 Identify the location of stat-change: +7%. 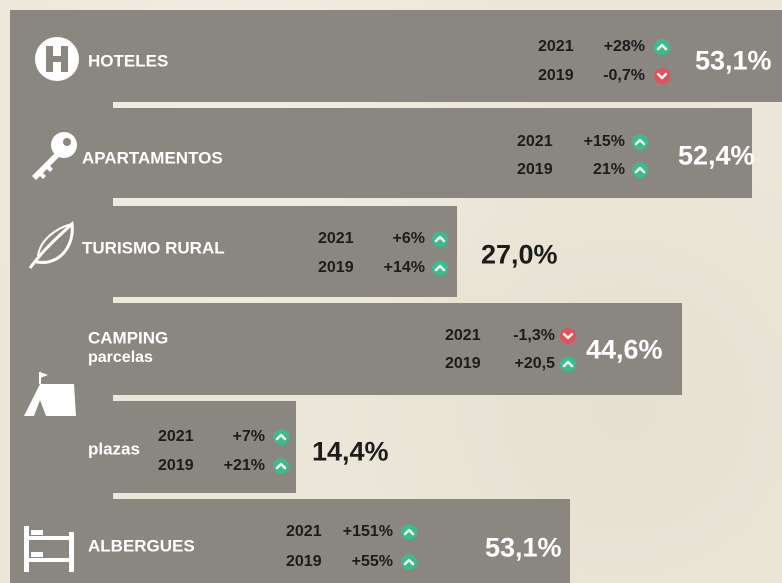
(248, 436).